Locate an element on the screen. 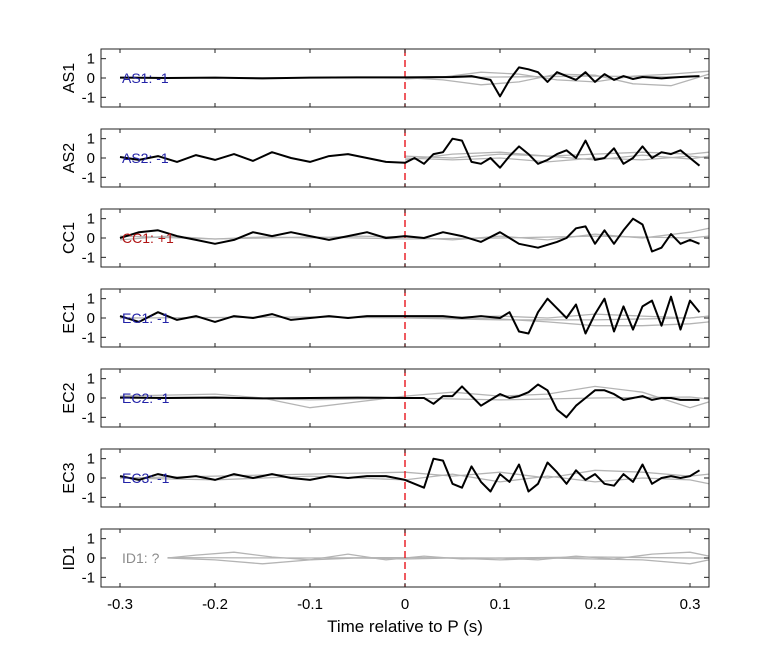 This screenshot has height=657, width=782. station-polarity-label: EC2: -1 is located at coordinates (146, 398).